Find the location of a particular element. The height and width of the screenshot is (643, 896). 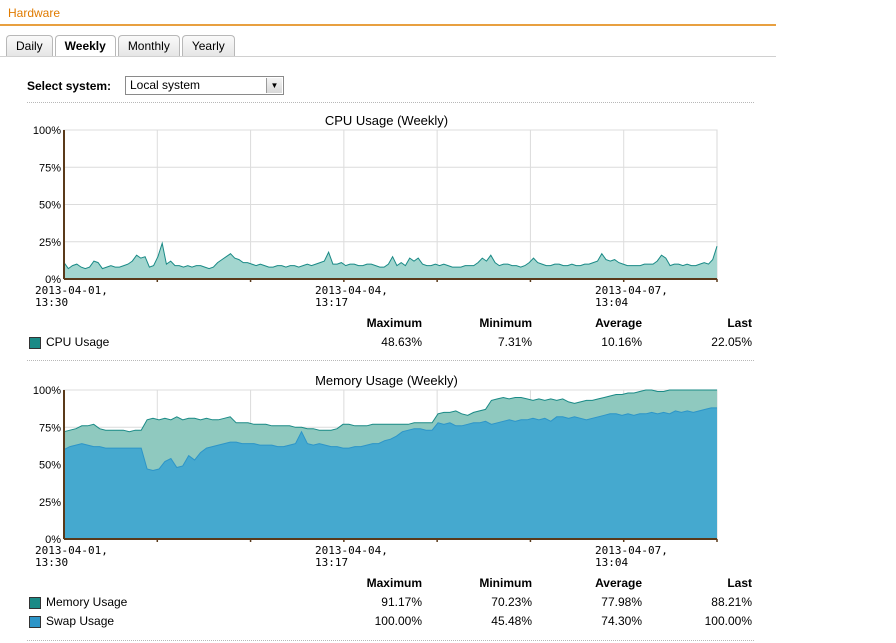

series-area-swap-usage is located at coordinates (390, 473).